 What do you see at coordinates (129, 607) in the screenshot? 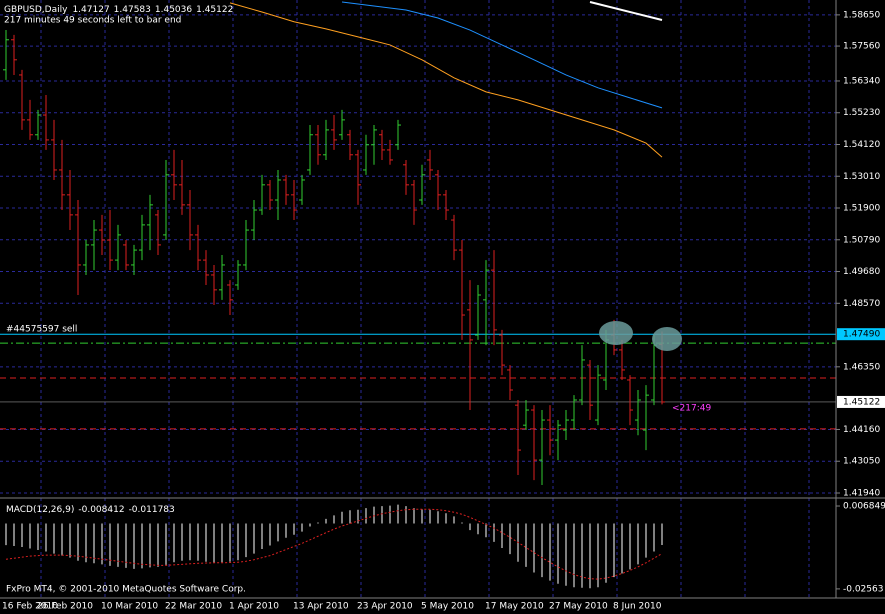
I see `x-tick-label: 10 Mar 2010` at bounding box center [129, 607].